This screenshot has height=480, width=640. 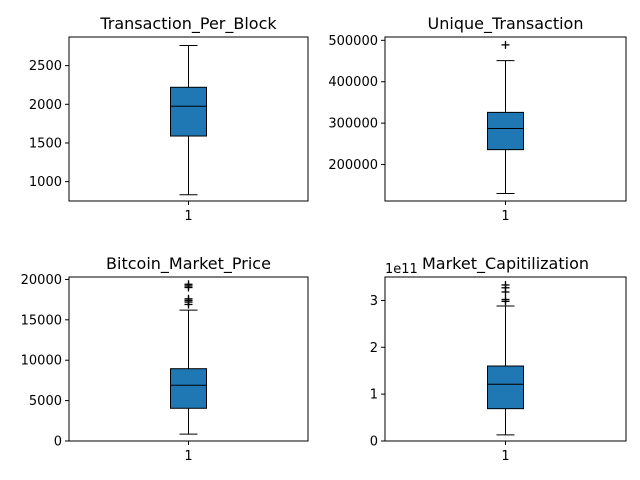 I want to click on y-tick-label: 5000, so click(x=45, y=401).